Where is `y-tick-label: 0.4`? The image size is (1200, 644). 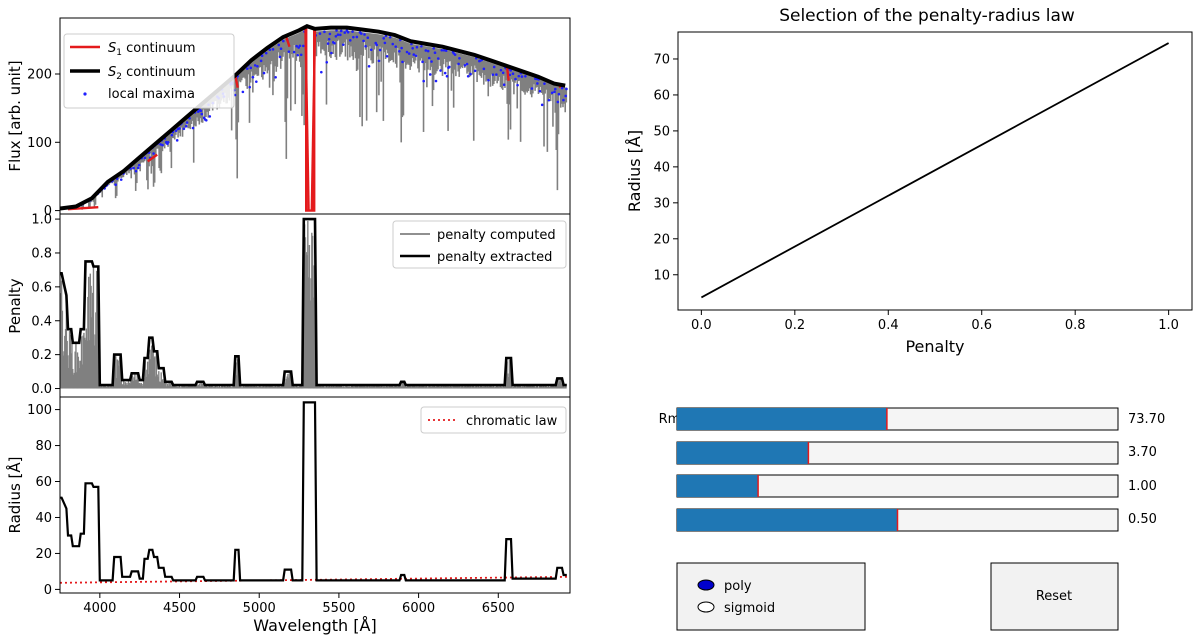 y-tick-label: 0.4 is located at coordinates (41, 321).